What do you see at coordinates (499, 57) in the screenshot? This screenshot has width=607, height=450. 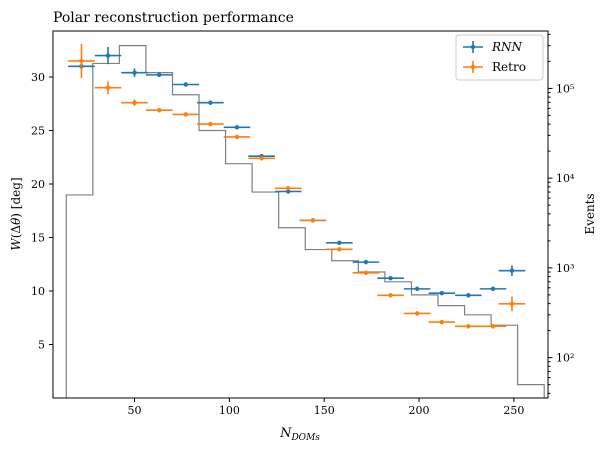 I see `legend: RNN Retro` at bounding box center [499, 57].